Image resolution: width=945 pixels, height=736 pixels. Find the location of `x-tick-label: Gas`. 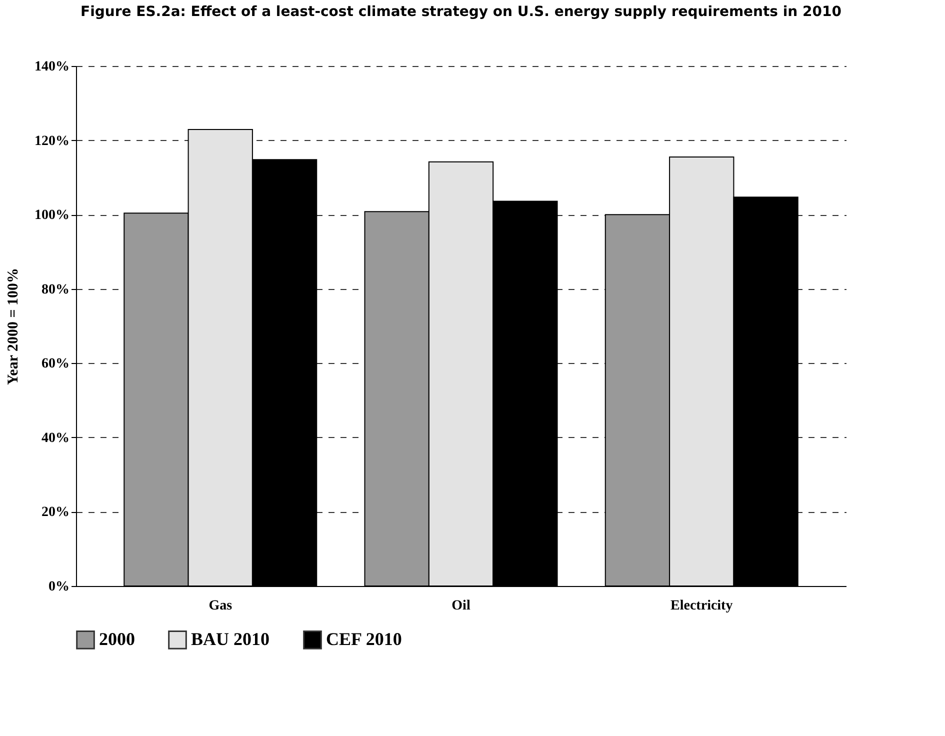

x-tick-label: Gas is located at coordinates (220, 606).